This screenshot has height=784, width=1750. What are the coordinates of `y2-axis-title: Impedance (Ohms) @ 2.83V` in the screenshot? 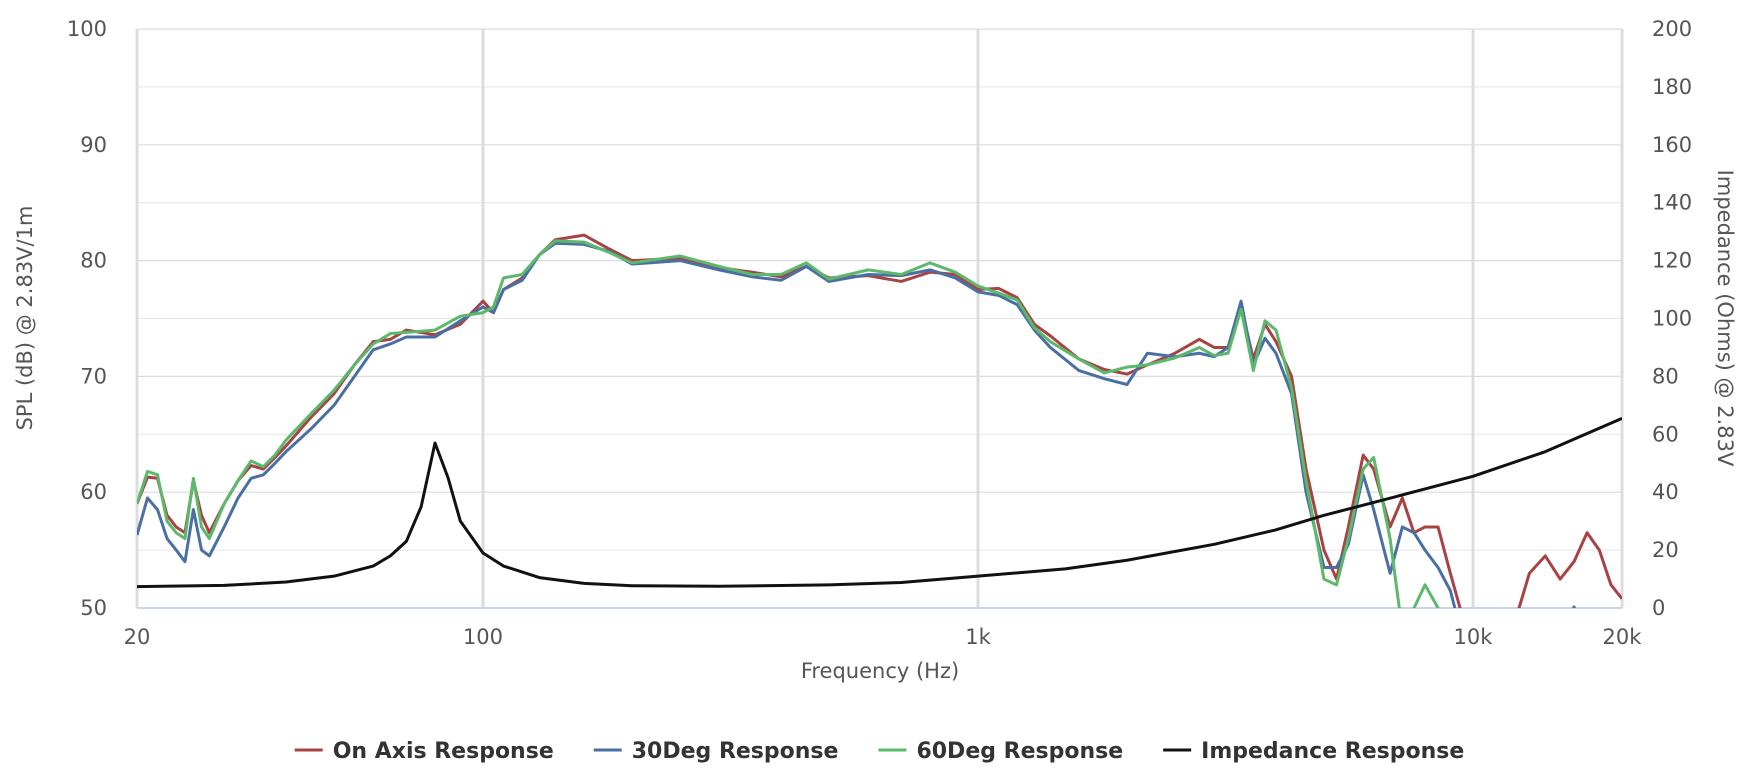 It's located at (1725, 318).